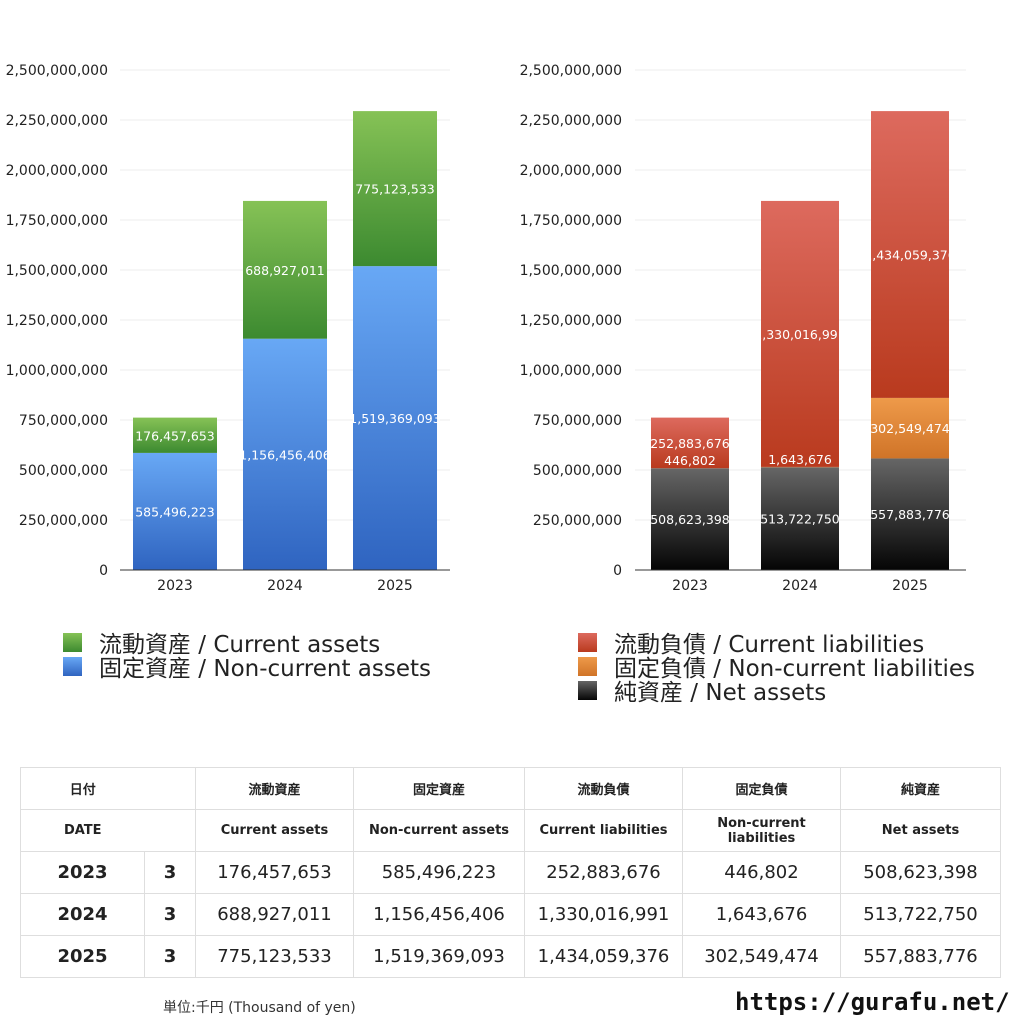 This screenshot has width=1024, height=1024. Describe the element at coordinates (761, 956) in the screenshot. I see `cell-noncurrent-liabilities: 302,549,474` at that location.